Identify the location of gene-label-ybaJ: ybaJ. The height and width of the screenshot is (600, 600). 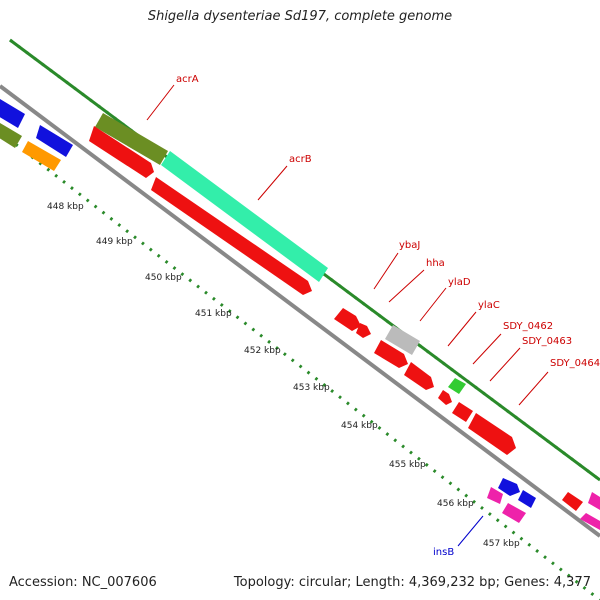
(409, 245).